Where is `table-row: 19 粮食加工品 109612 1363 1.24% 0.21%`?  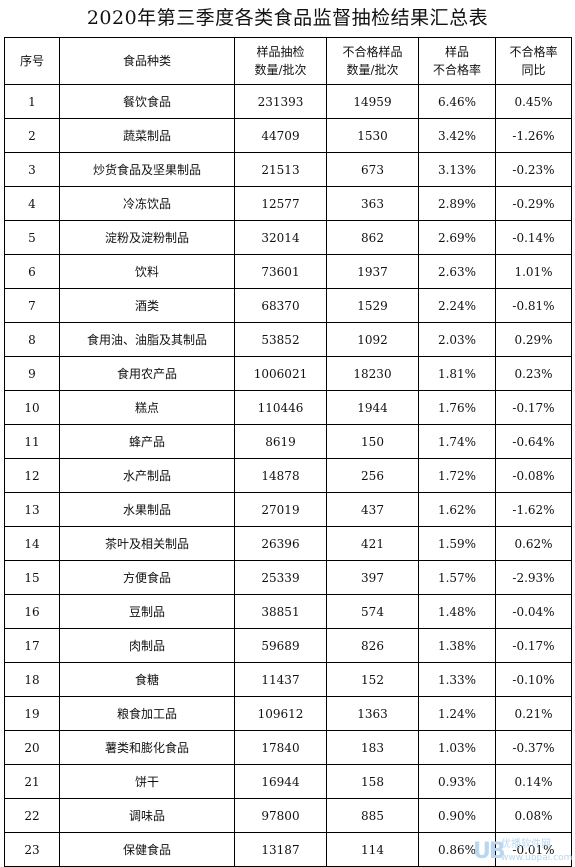 table-row: 19 粮食加工品 109612 1363 1.24% 0.21% is located at coordinates (288, 713).